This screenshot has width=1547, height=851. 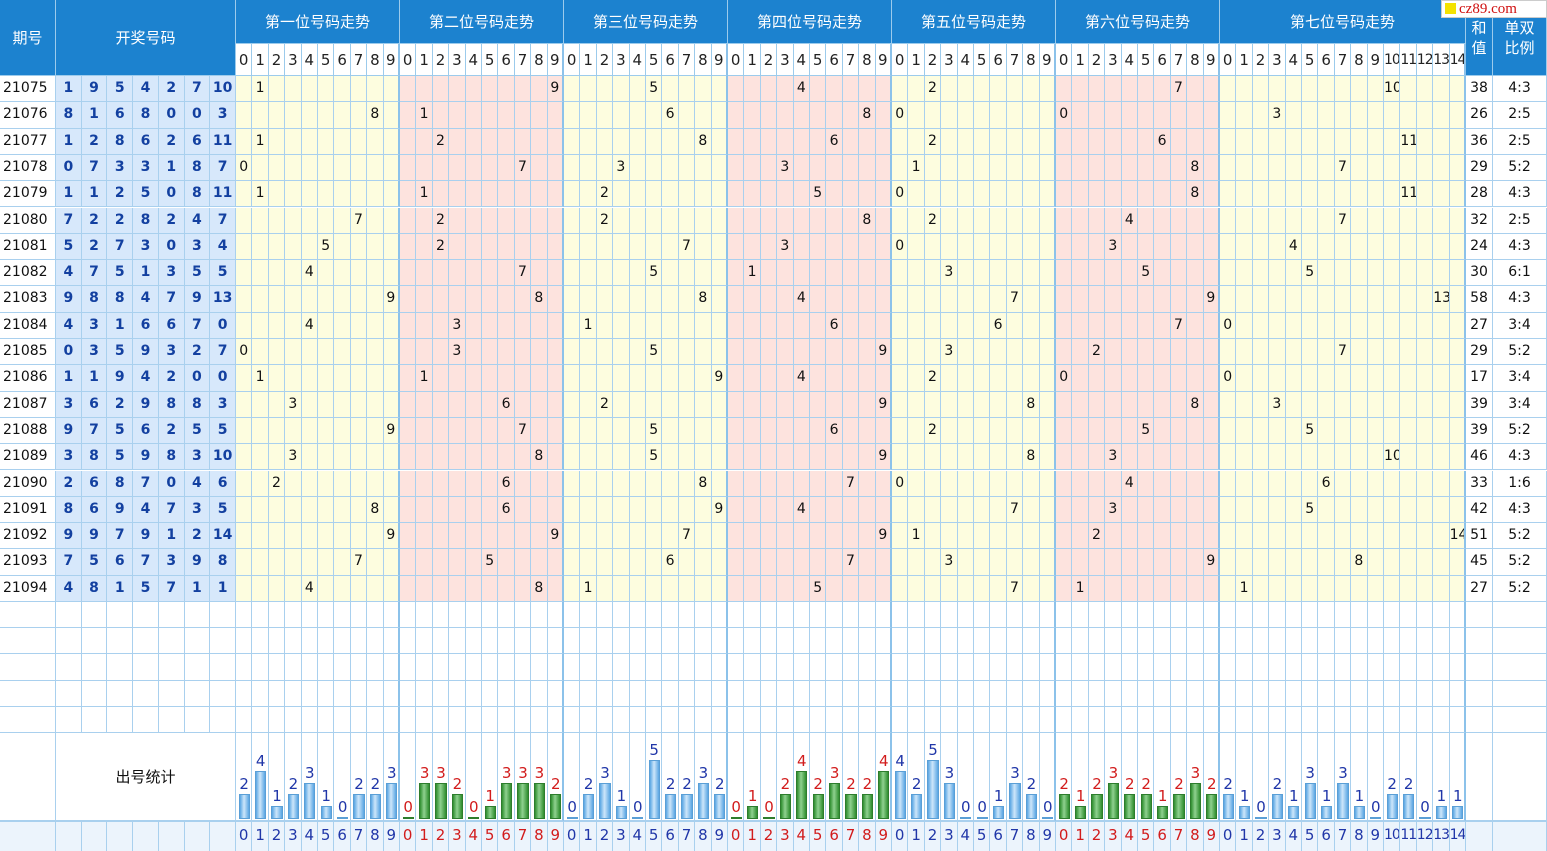 I want to click on trend-hit-number: 2, so click(x=441, y=220).